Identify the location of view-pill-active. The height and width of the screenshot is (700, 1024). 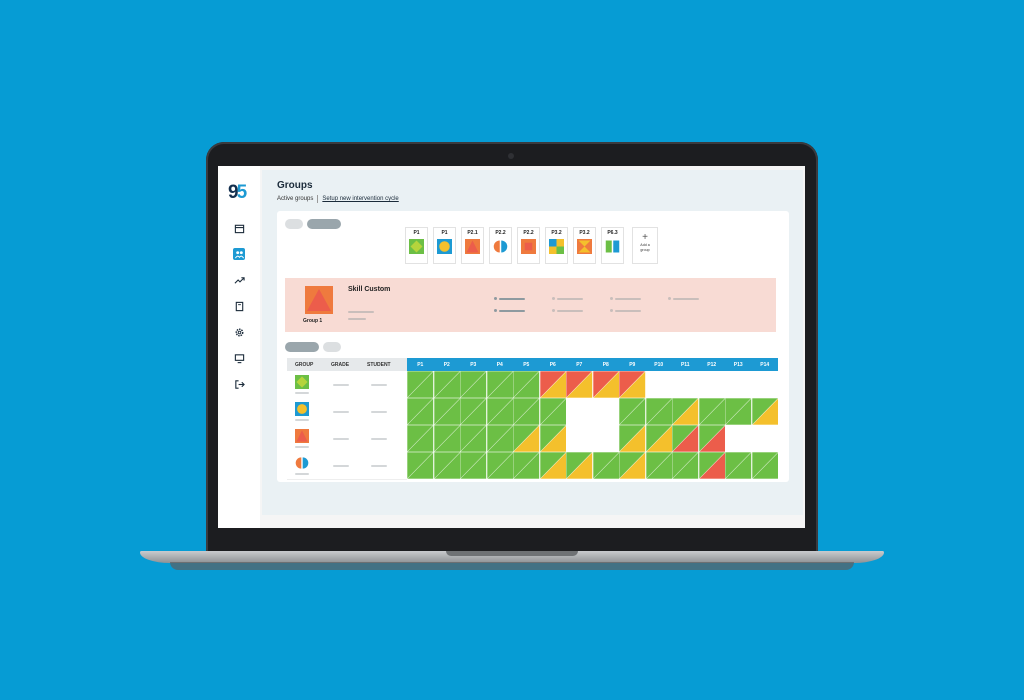
(302, 347).